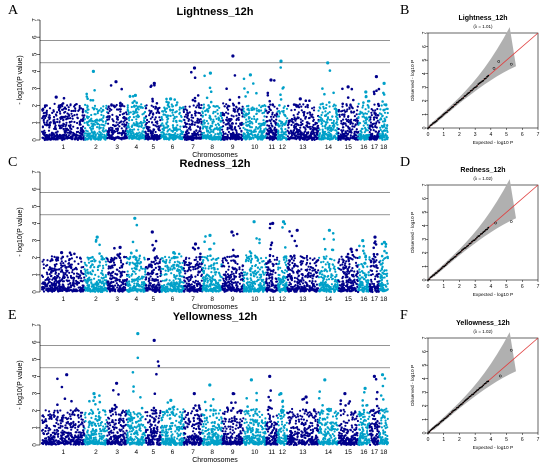  What do you see at coordinates (282, 131) in the screenshot?
I see `chart-a-chr-12-point` at bounding box center [282, 131].